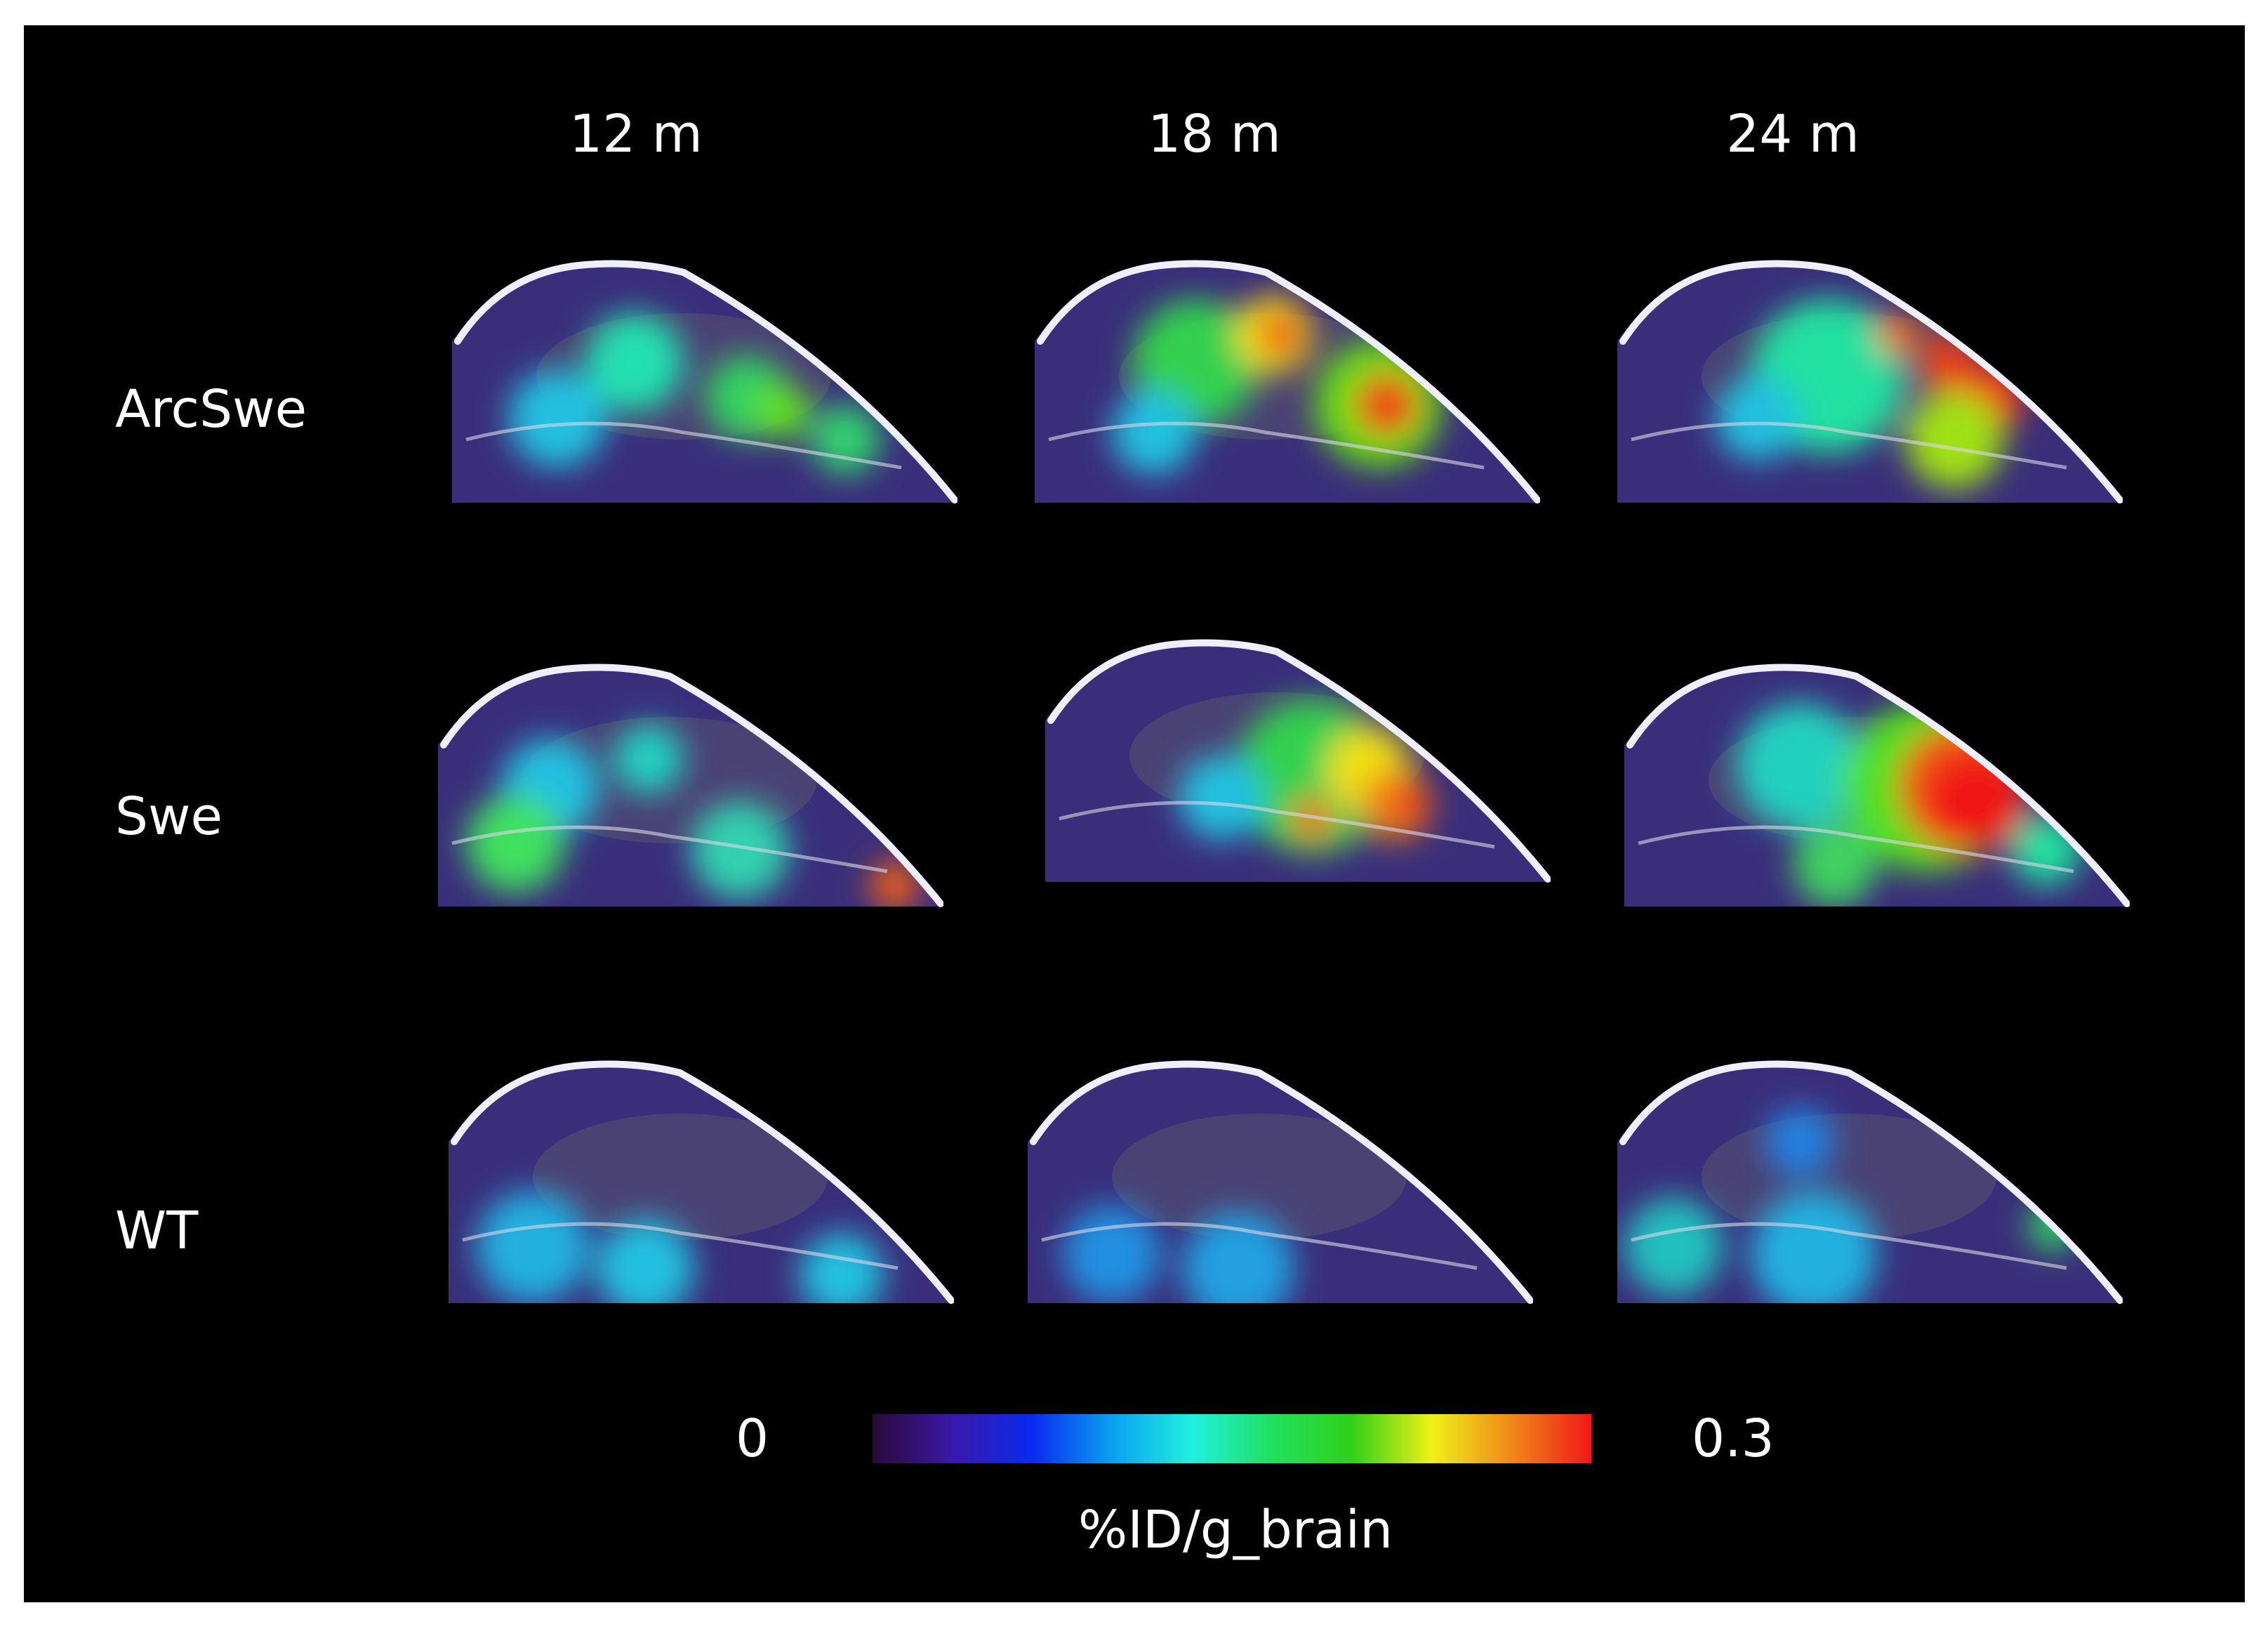 This screenshot has width=2268, height=1629. Describe the element at coordinates (1287, 383) in the screenshot. I see `pet-scan-arcswe-18m` at that location.